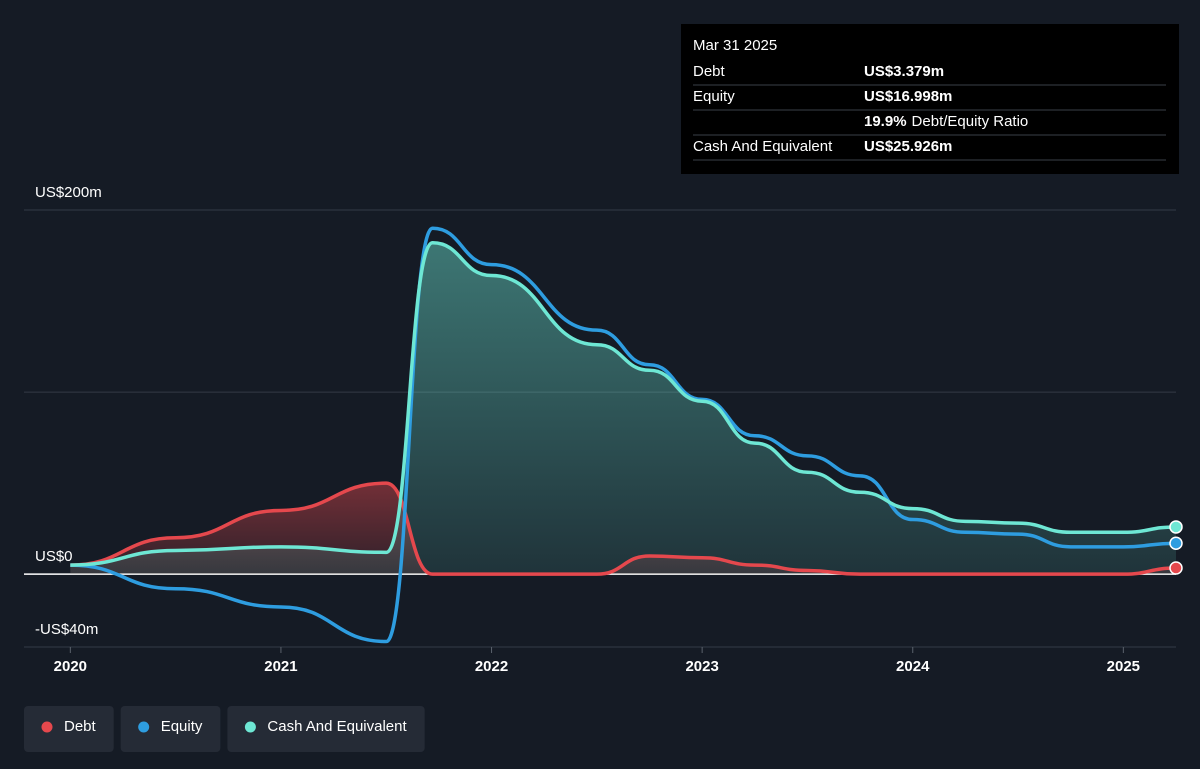 This screenshot has height=769, width=1200. Describe the element at coordinates (182, 726) in the screenshot. I see `legend-label: Equity` at that location.